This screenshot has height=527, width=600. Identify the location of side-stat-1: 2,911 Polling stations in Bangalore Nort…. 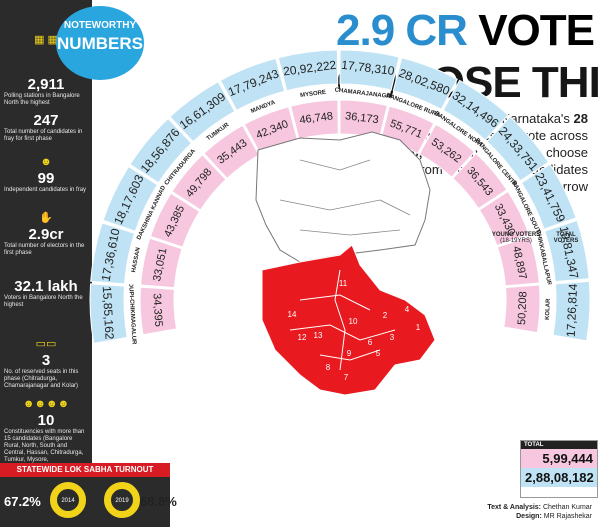
(46, 91).